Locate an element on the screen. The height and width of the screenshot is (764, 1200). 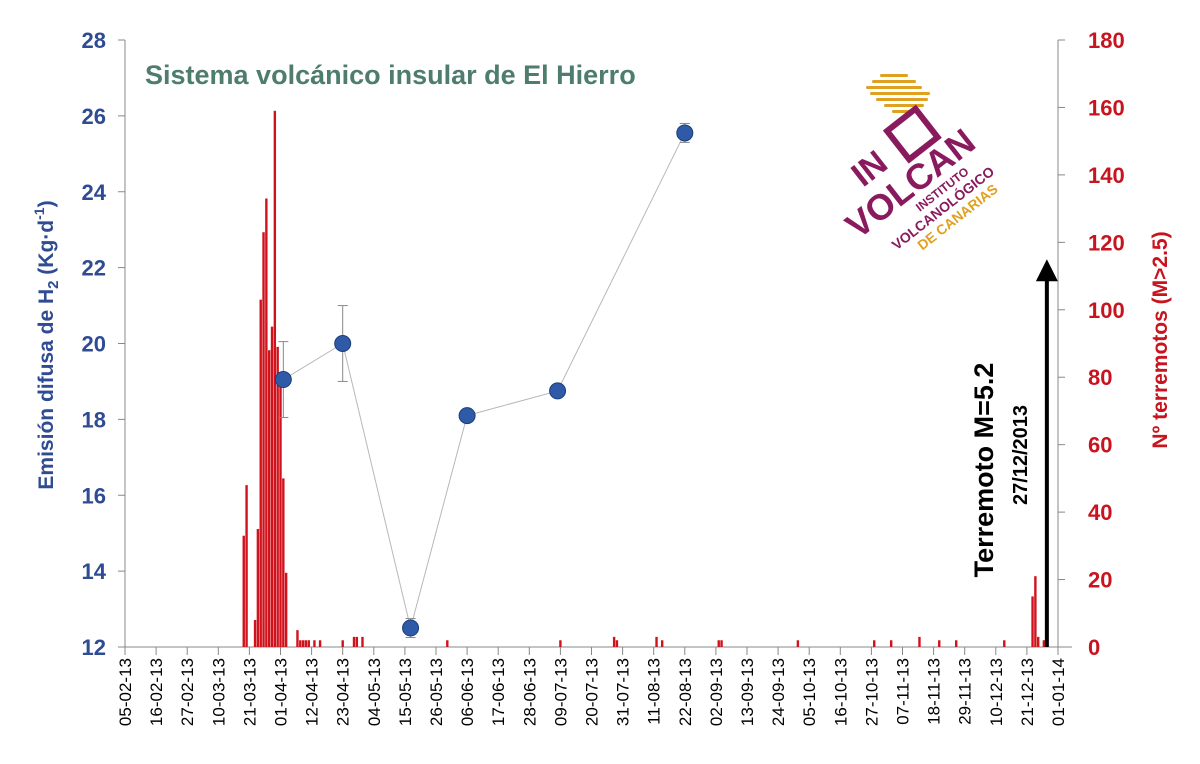
x-tick-label: 06-06-13 is located at coordinates (467, 692).